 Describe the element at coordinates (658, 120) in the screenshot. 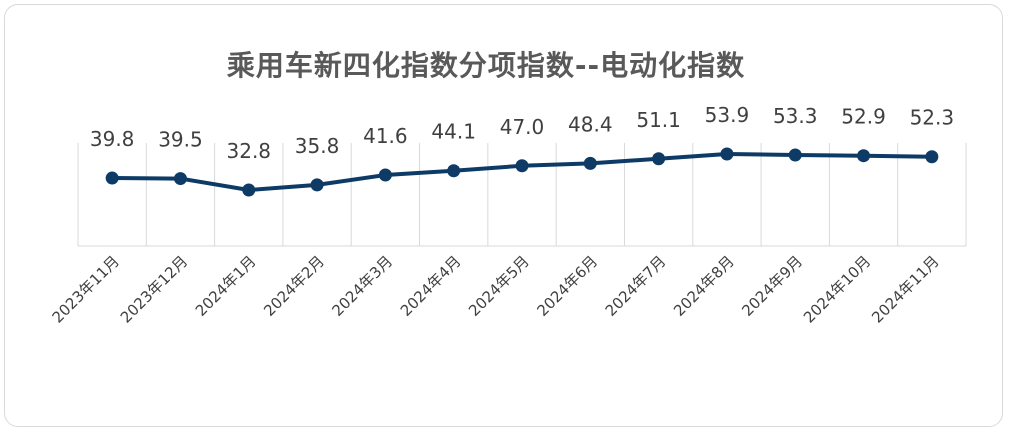

I see `data-label: 51.1` at that location.